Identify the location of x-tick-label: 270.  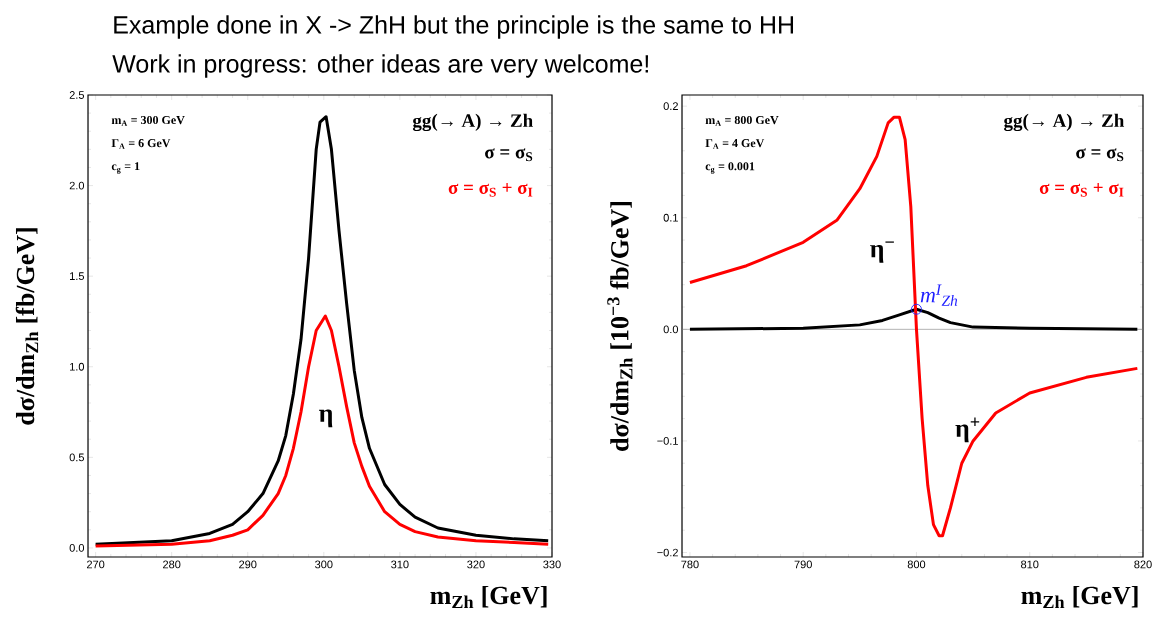
(95, 564).